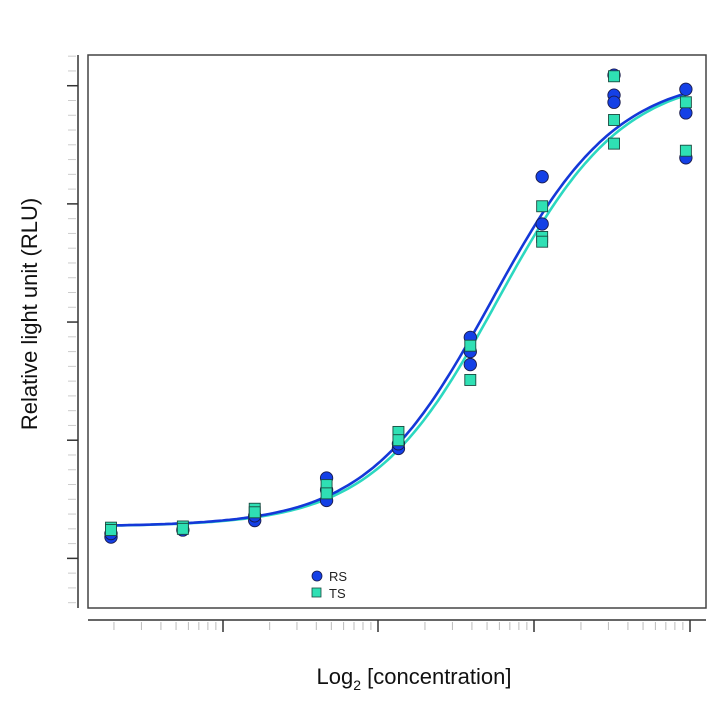  What do you see at coordinates (335, 676) in the screenshot?
I see `x-axis-title-main: Log` at bounding box center [335, 676].